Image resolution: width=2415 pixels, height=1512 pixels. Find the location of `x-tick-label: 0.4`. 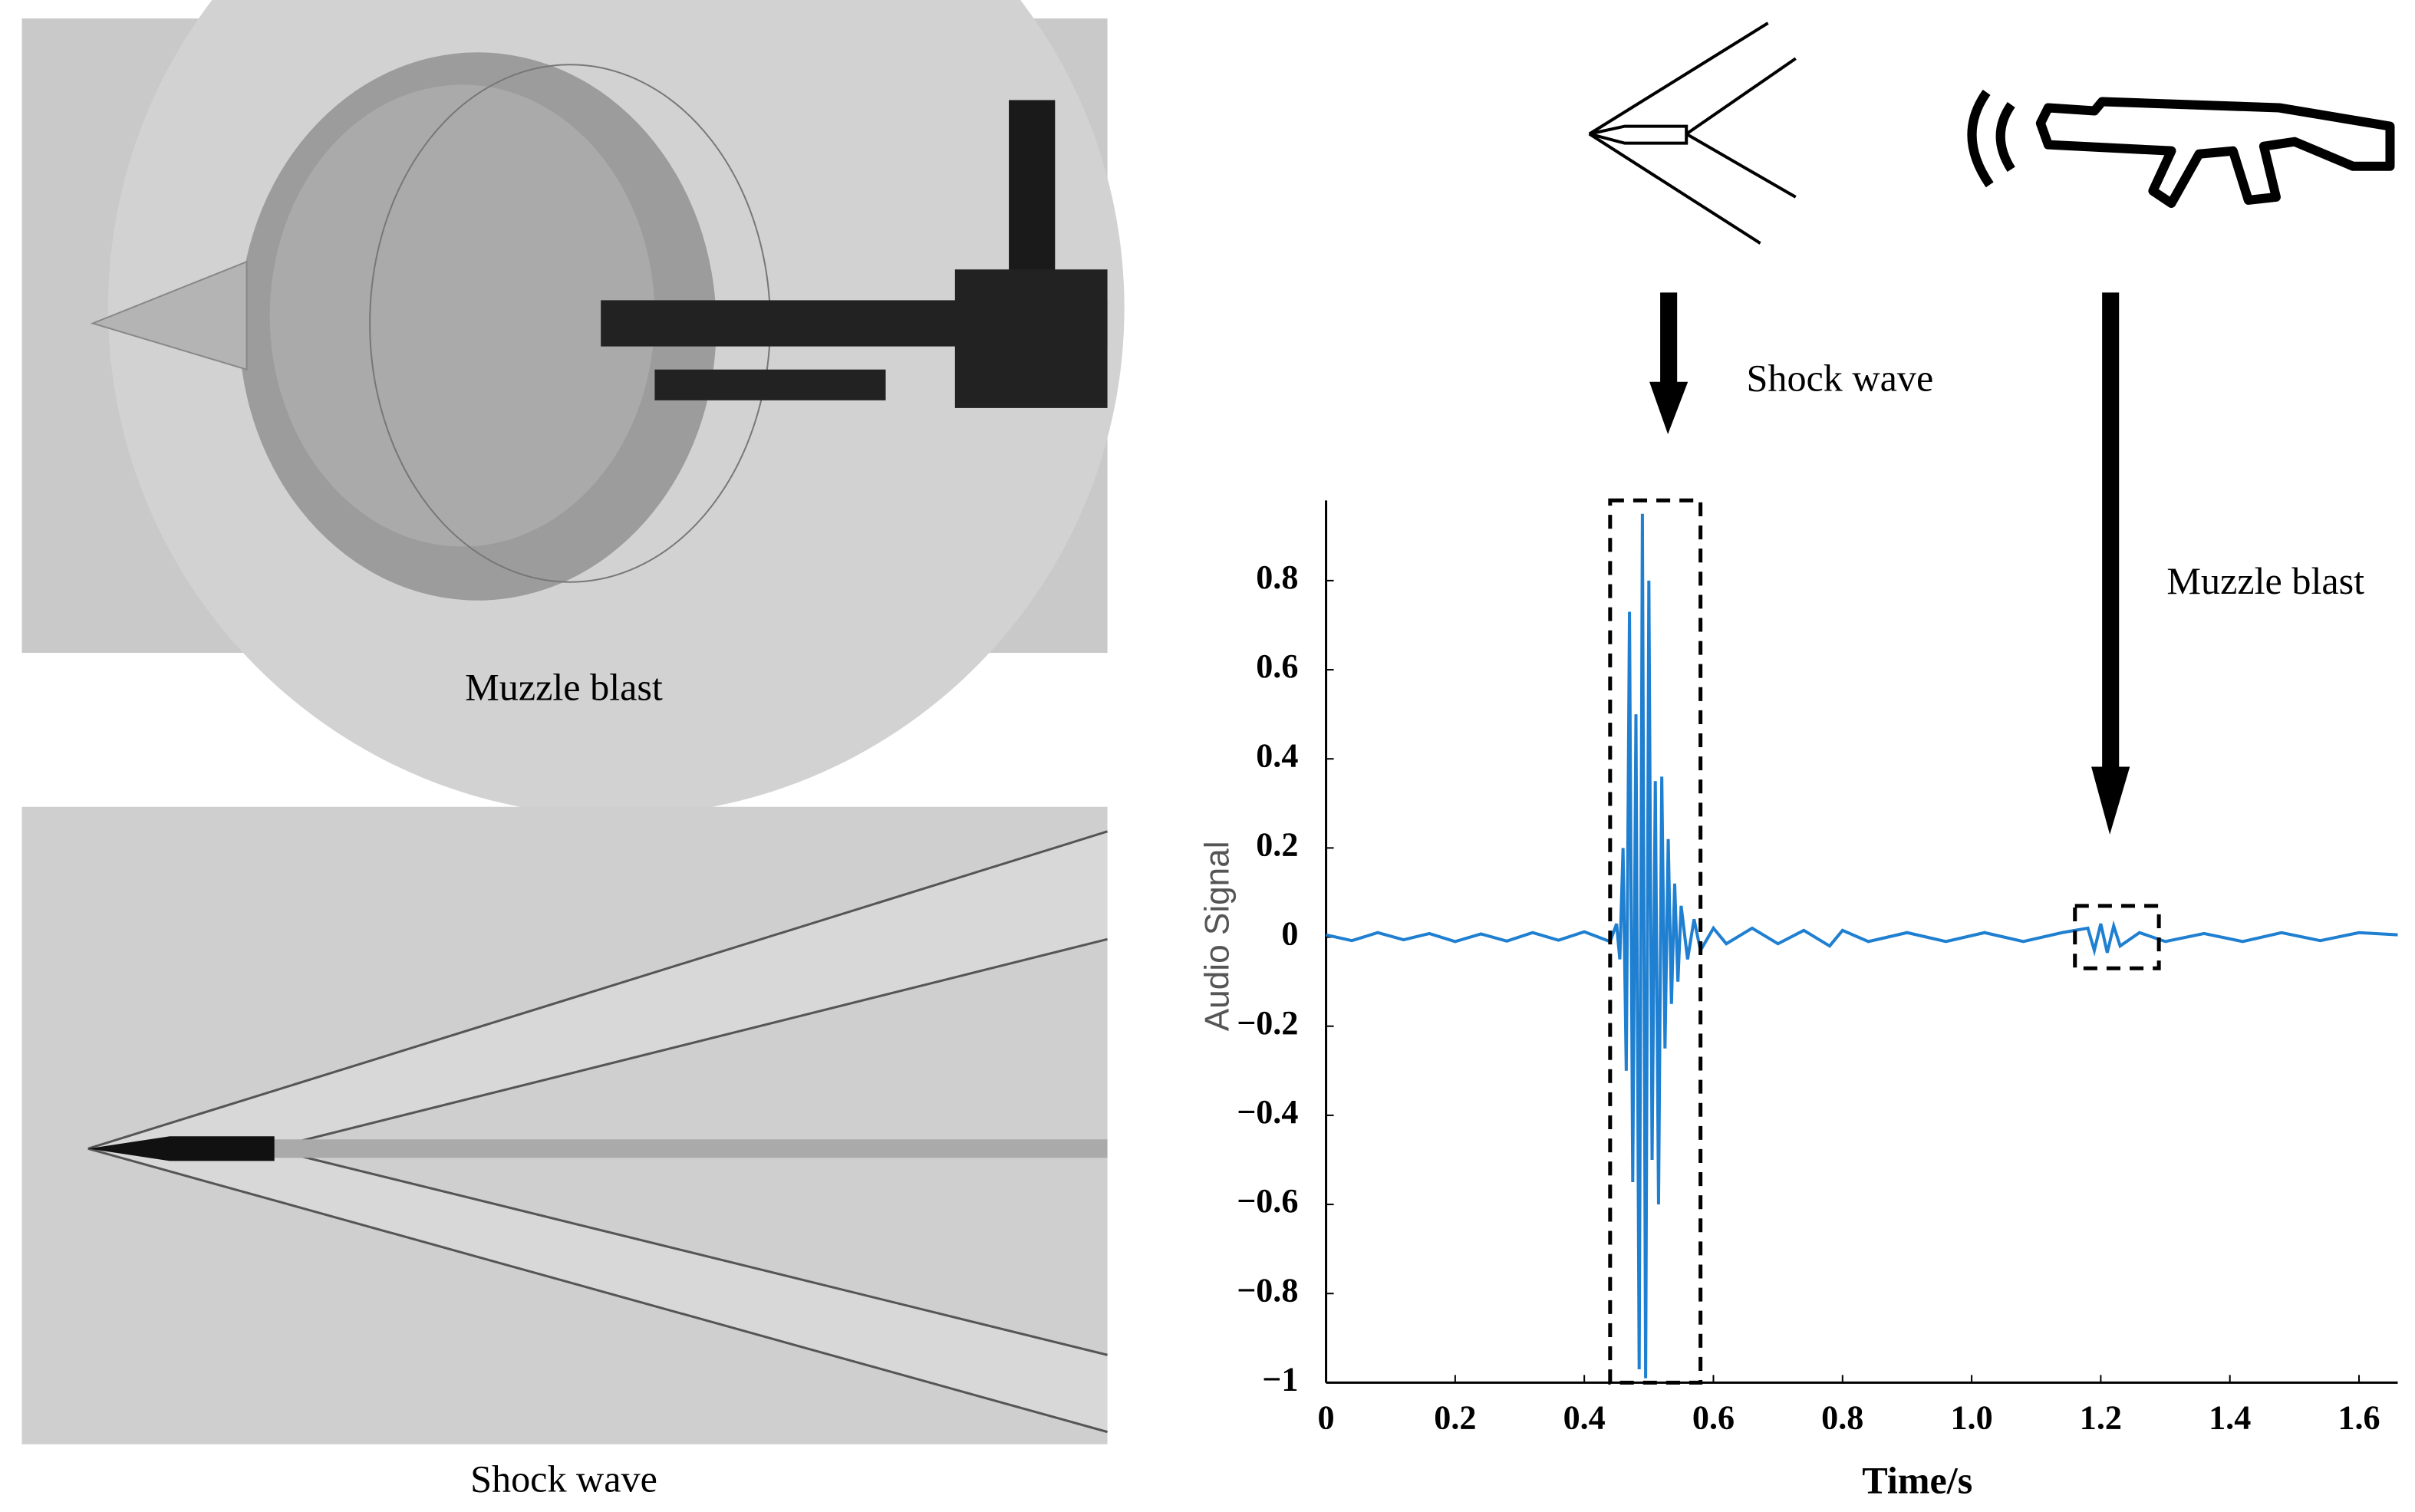

x-tick-label: 0.4 is located at coordinates (1584, 1418).